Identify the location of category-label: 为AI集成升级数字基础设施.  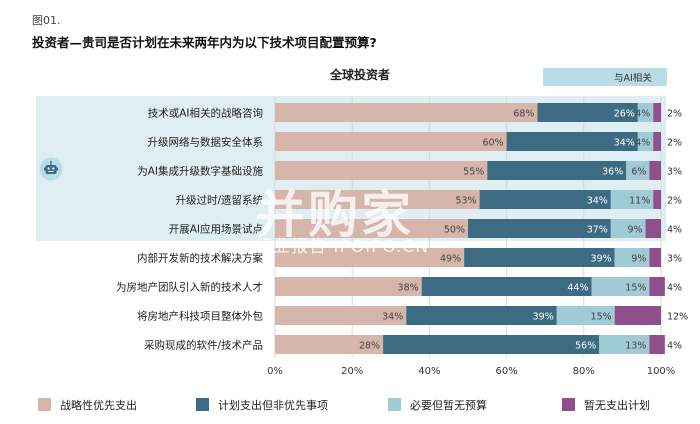
(200, 171).